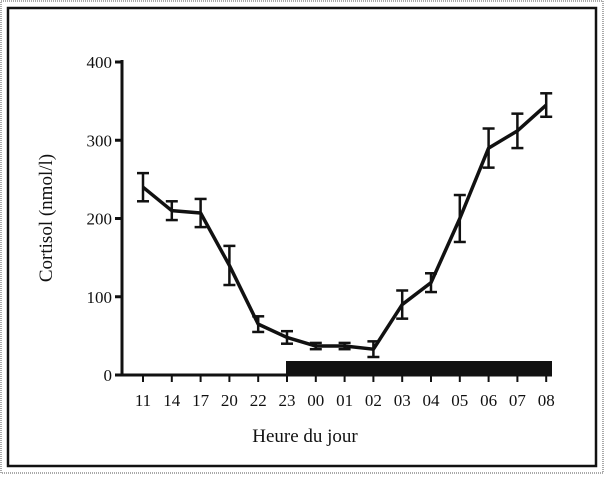 The height and width of the screenshot is (479, 604). I want to click on night-bar, so click(419, 367).